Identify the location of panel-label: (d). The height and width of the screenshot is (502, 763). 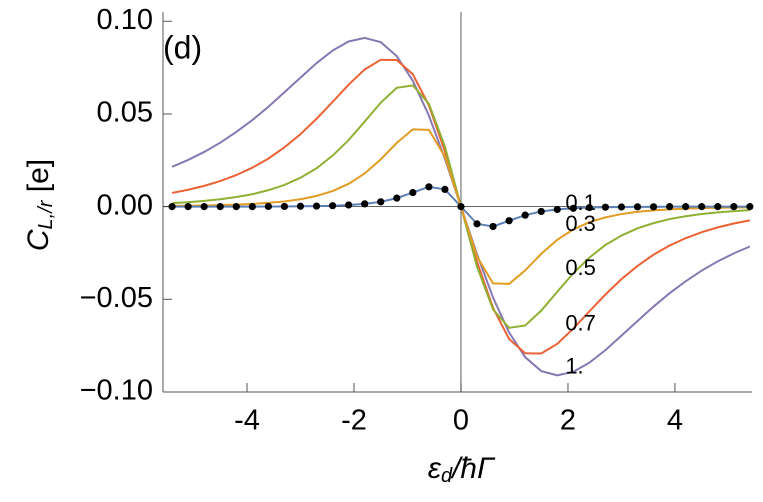
(182, 47).